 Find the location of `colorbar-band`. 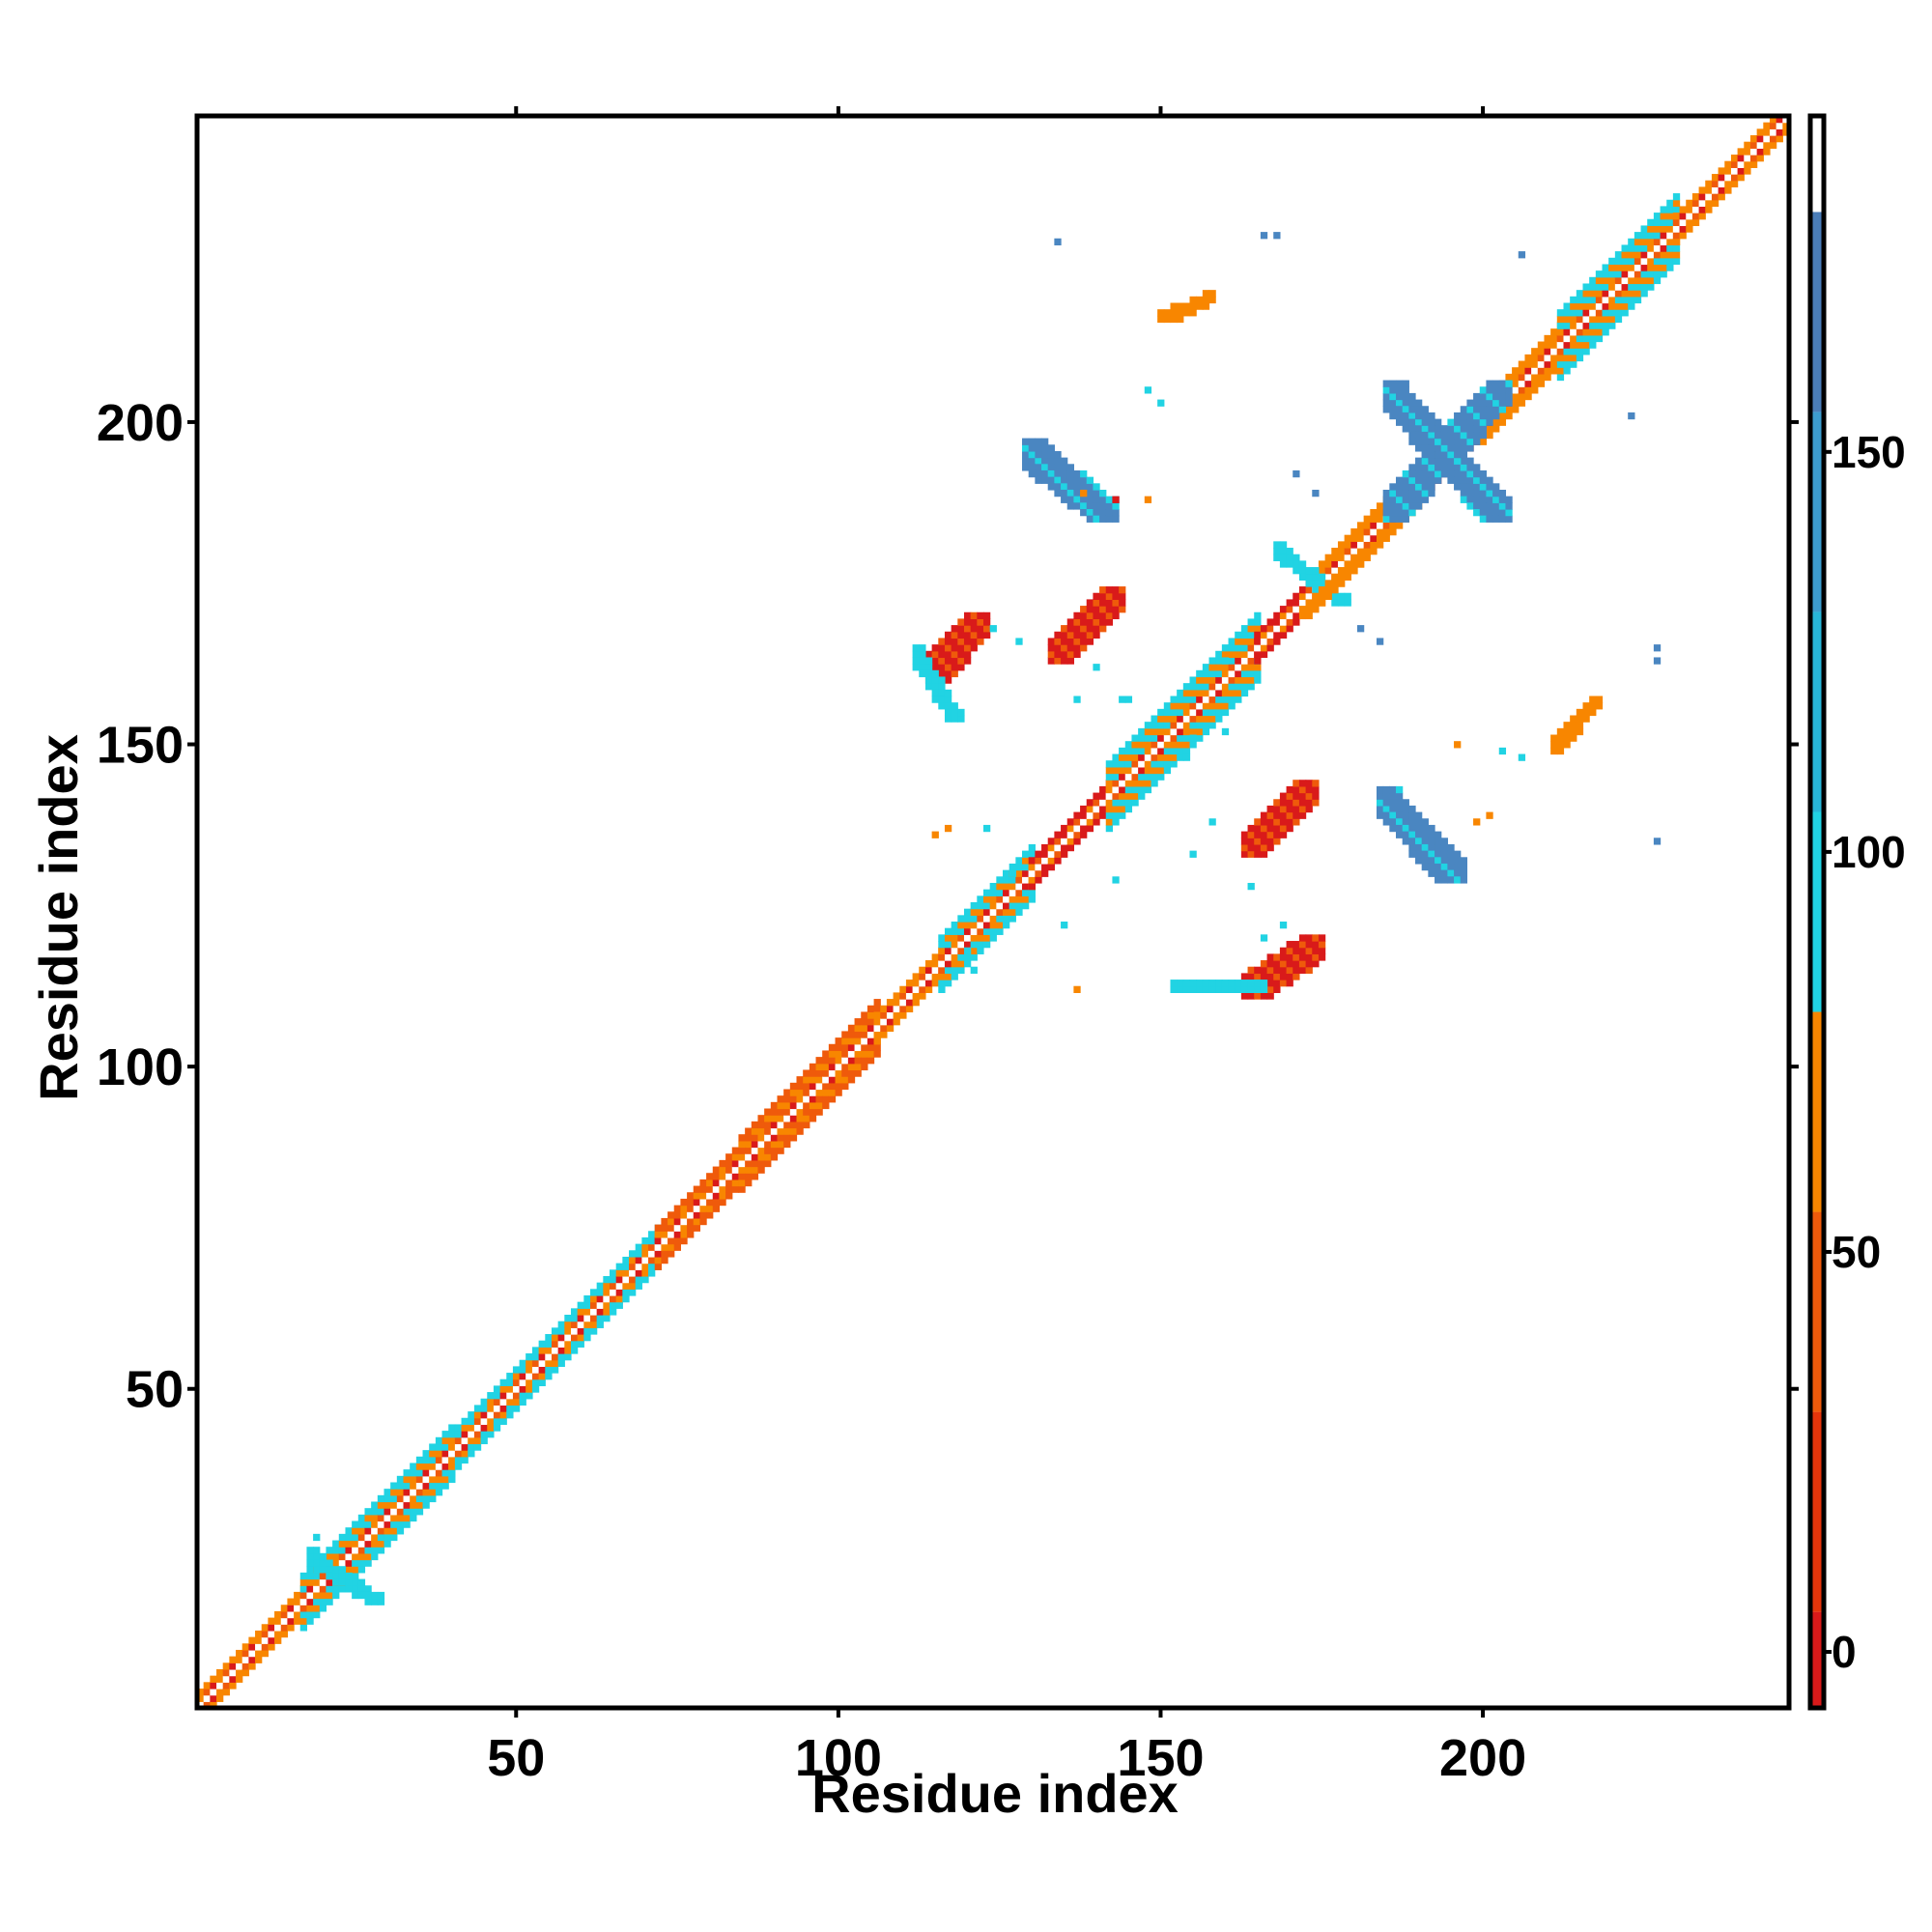

colorbar-band is located at coordinates (1817, 1511).